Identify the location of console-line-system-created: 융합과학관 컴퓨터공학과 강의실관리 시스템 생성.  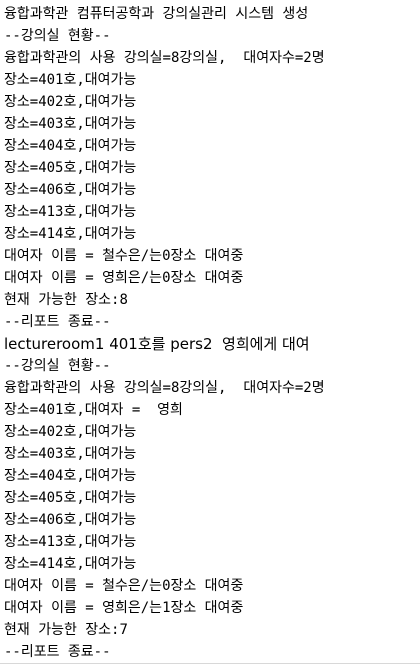
(156, 14).